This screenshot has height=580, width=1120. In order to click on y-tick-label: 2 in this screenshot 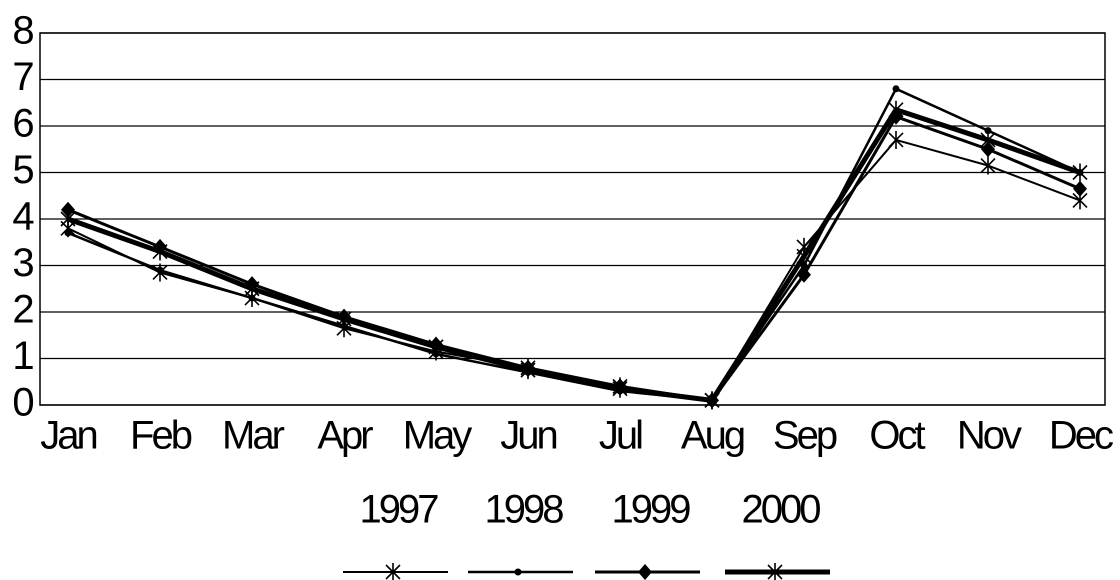, I will do `click(22, 310)`.